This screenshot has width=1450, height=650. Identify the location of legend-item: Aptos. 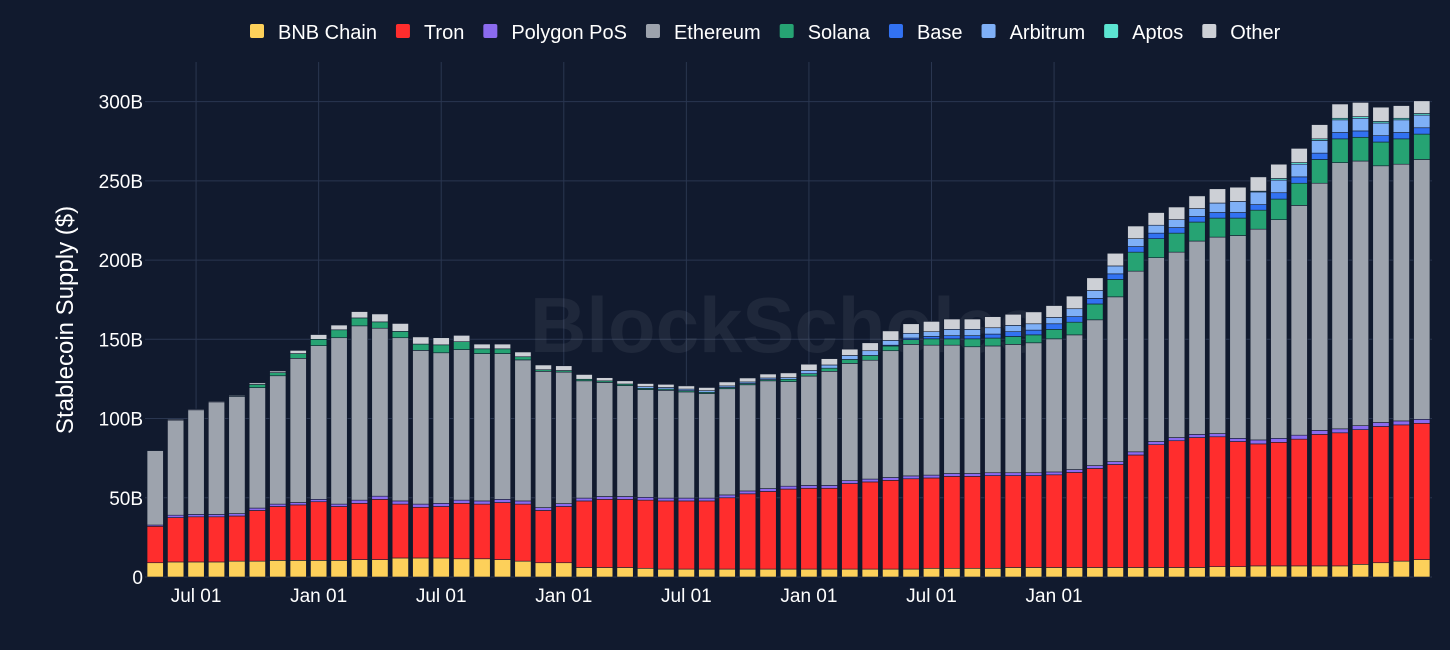
(1143, 33).